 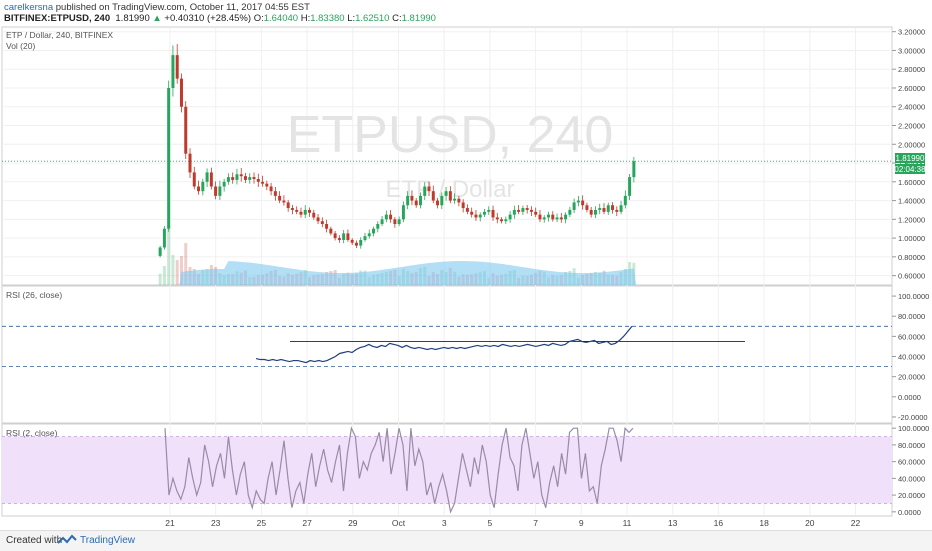 I want to click on y-tick-label: 0.80000, so click(x=911, y=257).